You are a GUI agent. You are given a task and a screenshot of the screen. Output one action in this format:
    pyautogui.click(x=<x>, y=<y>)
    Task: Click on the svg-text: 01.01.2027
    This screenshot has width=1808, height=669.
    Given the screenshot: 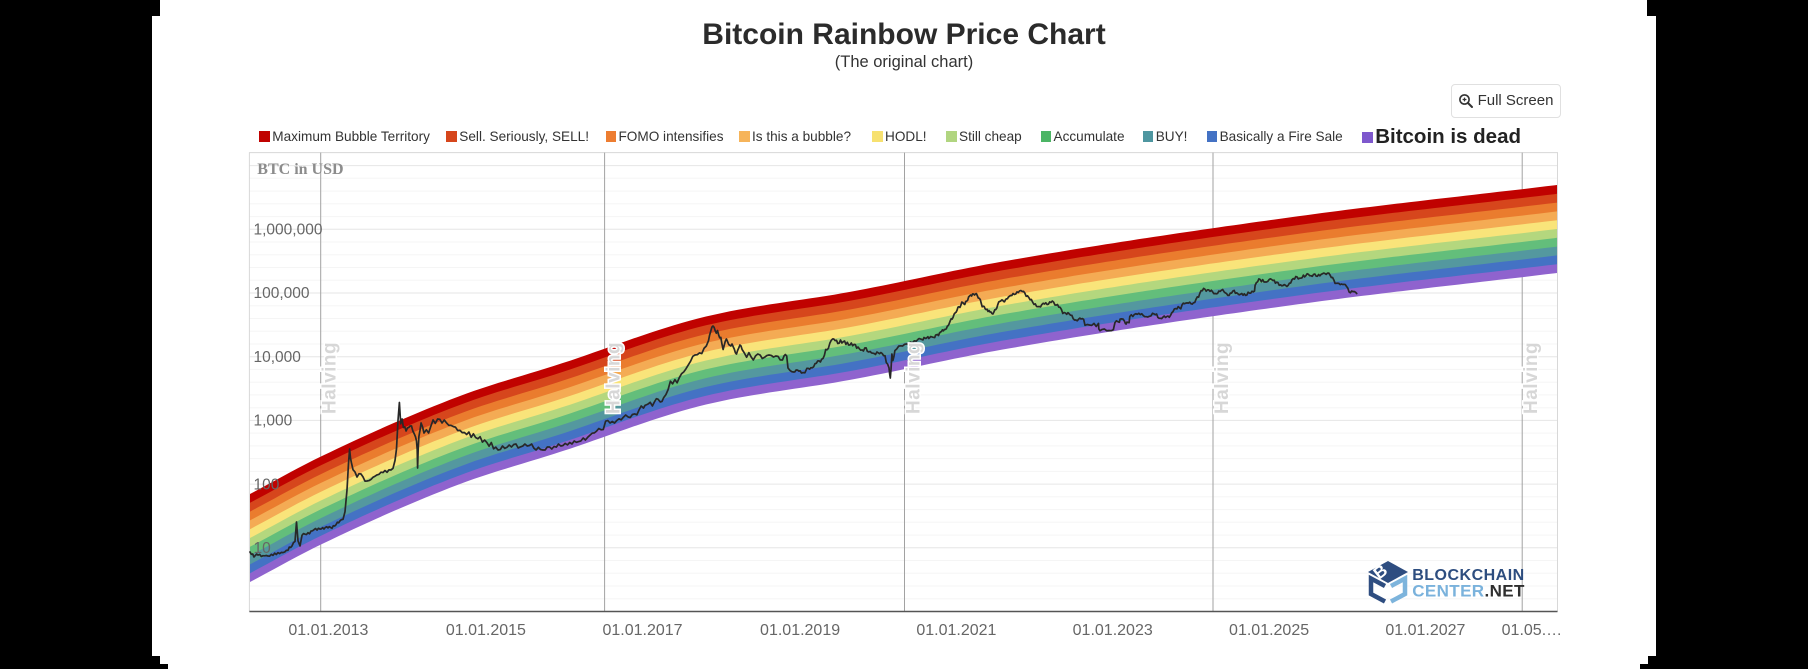 What is the action you would take?
    pyautogui.click(x=1425, y=630)
    